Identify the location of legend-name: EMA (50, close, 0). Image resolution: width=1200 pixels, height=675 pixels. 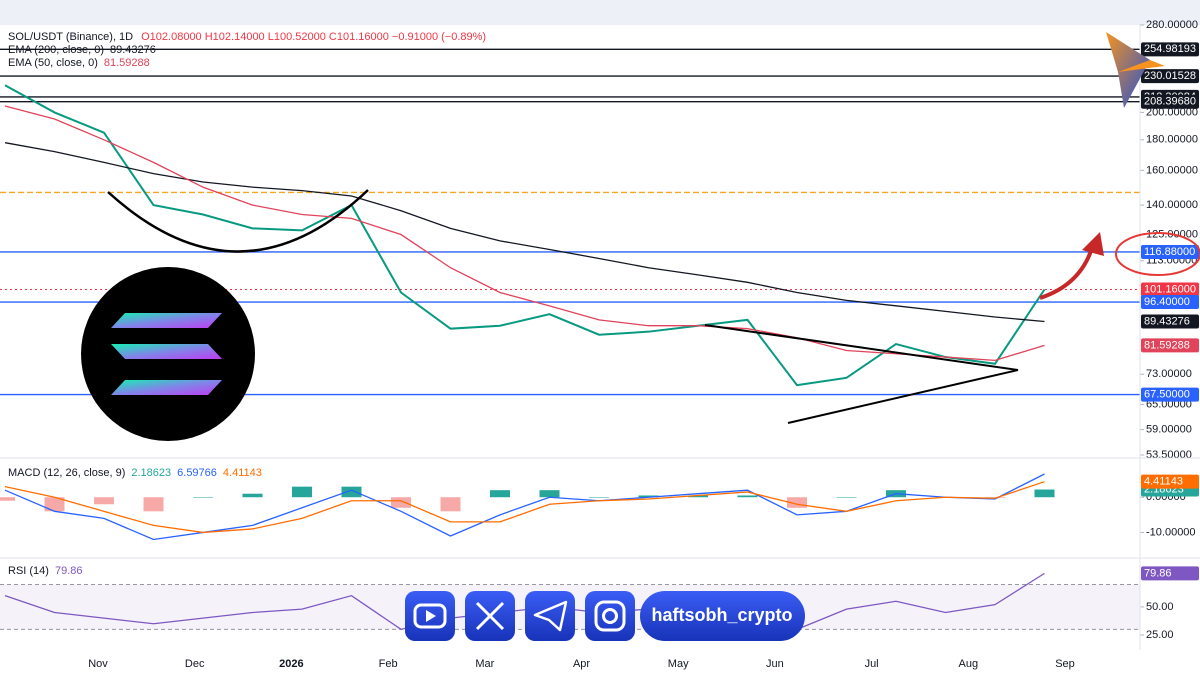
(53, 63).